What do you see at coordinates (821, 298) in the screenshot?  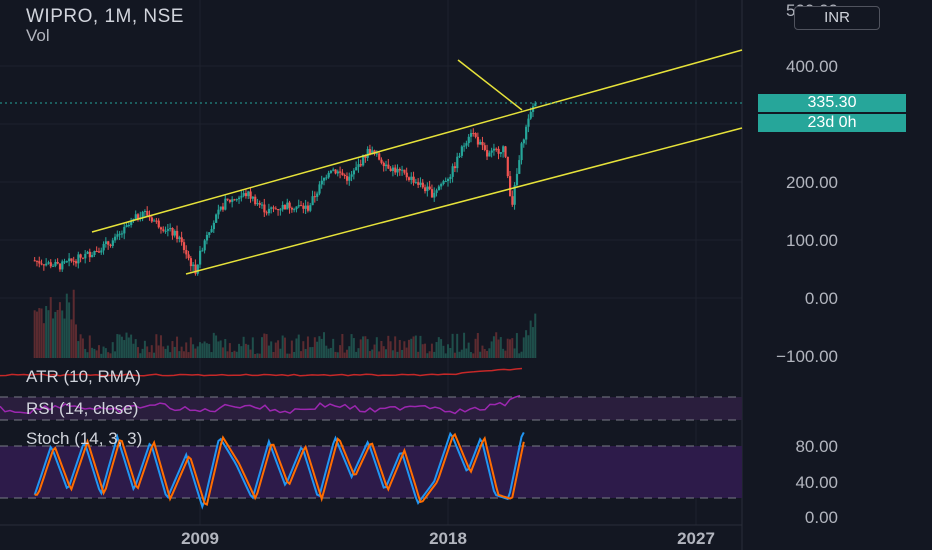 I see `y-tick-label: 0.00` at bounding box center [821, 298].